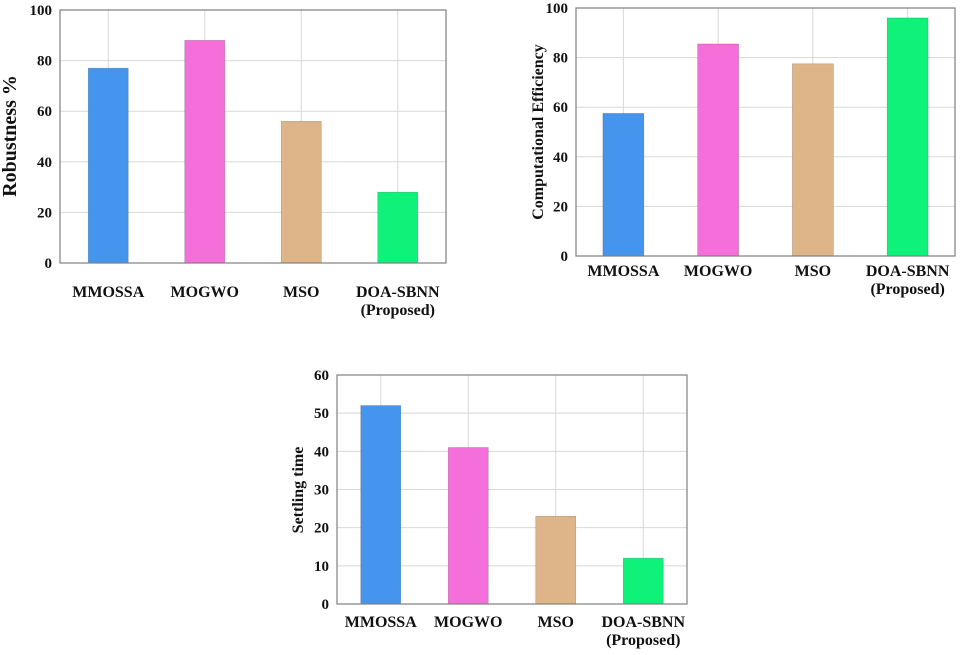 Image resolution: width=969 pixels, height=655 pixels. I want to click on bar-mso: MSO: 23, so click(556, 560).